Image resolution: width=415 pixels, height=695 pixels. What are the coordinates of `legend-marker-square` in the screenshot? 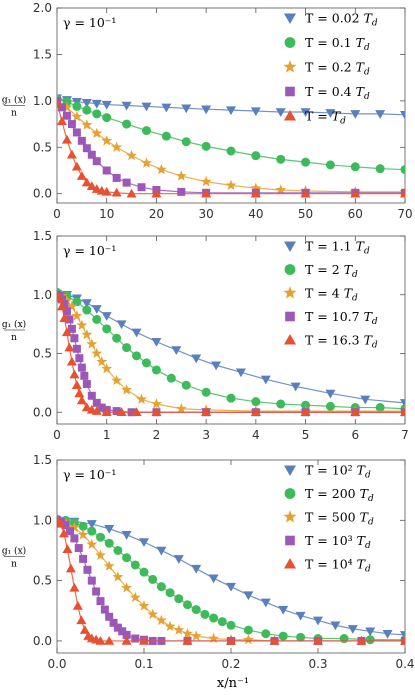 It's located at (290, 91).